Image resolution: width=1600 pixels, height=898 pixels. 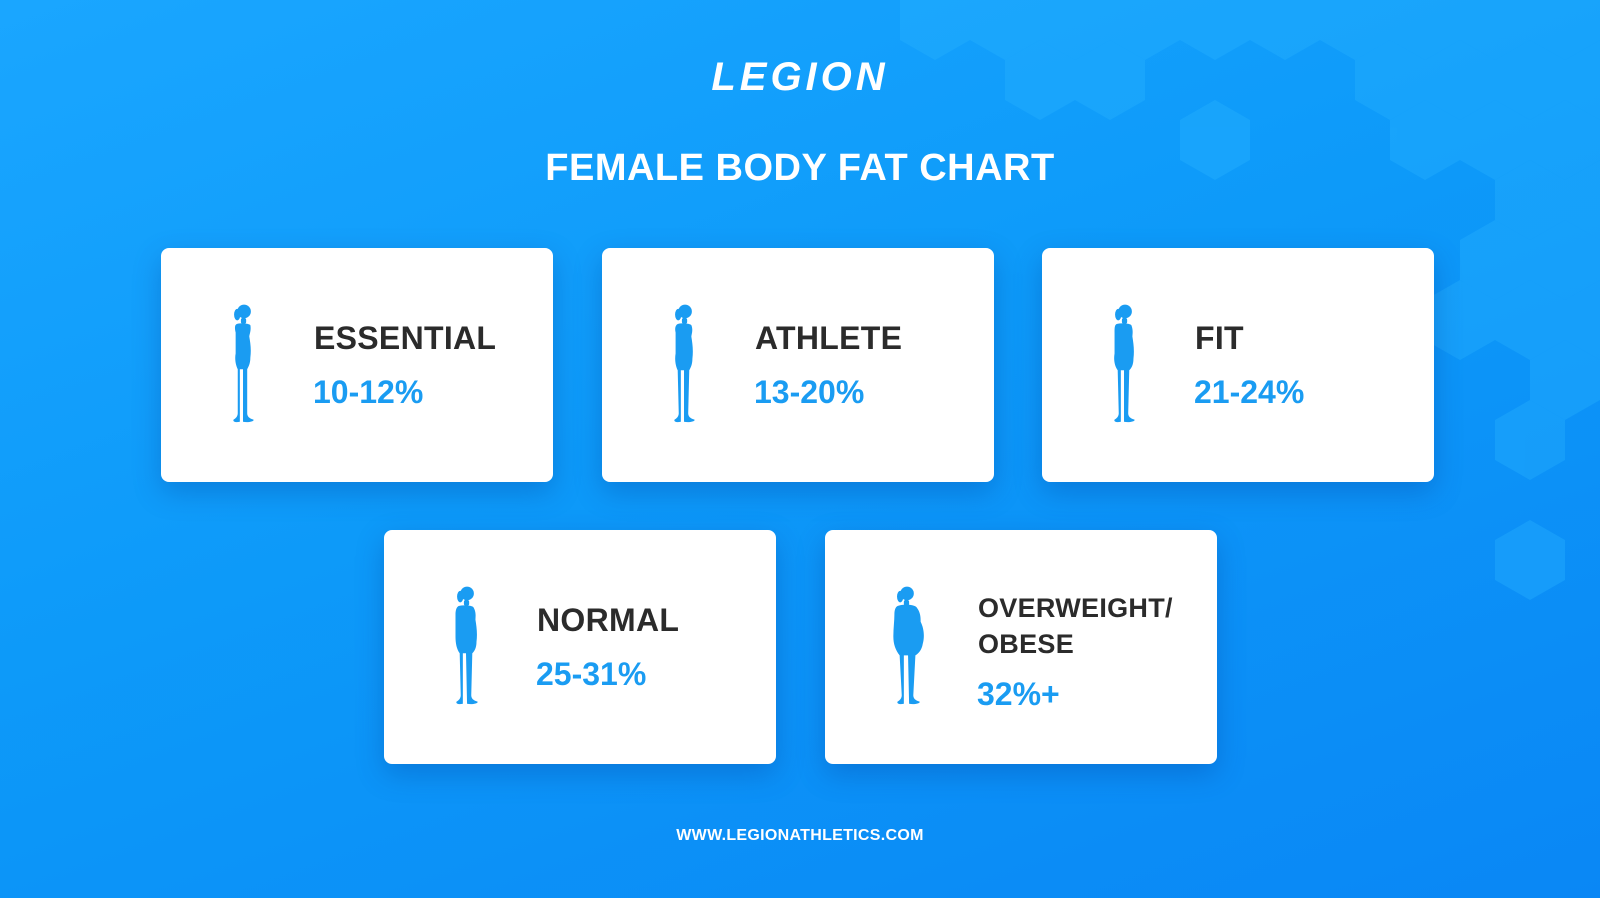 I want to click on card-label: OVERWEIGHT/ OBESE, so click(x=1088, y=626).